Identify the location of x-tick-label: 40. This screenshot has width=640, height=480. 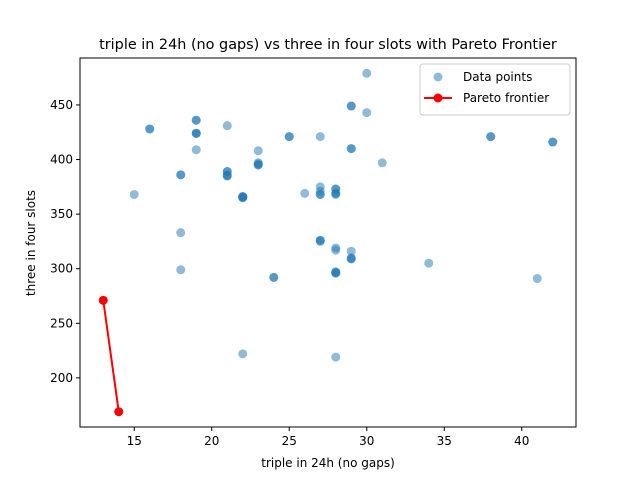
(521, 441).